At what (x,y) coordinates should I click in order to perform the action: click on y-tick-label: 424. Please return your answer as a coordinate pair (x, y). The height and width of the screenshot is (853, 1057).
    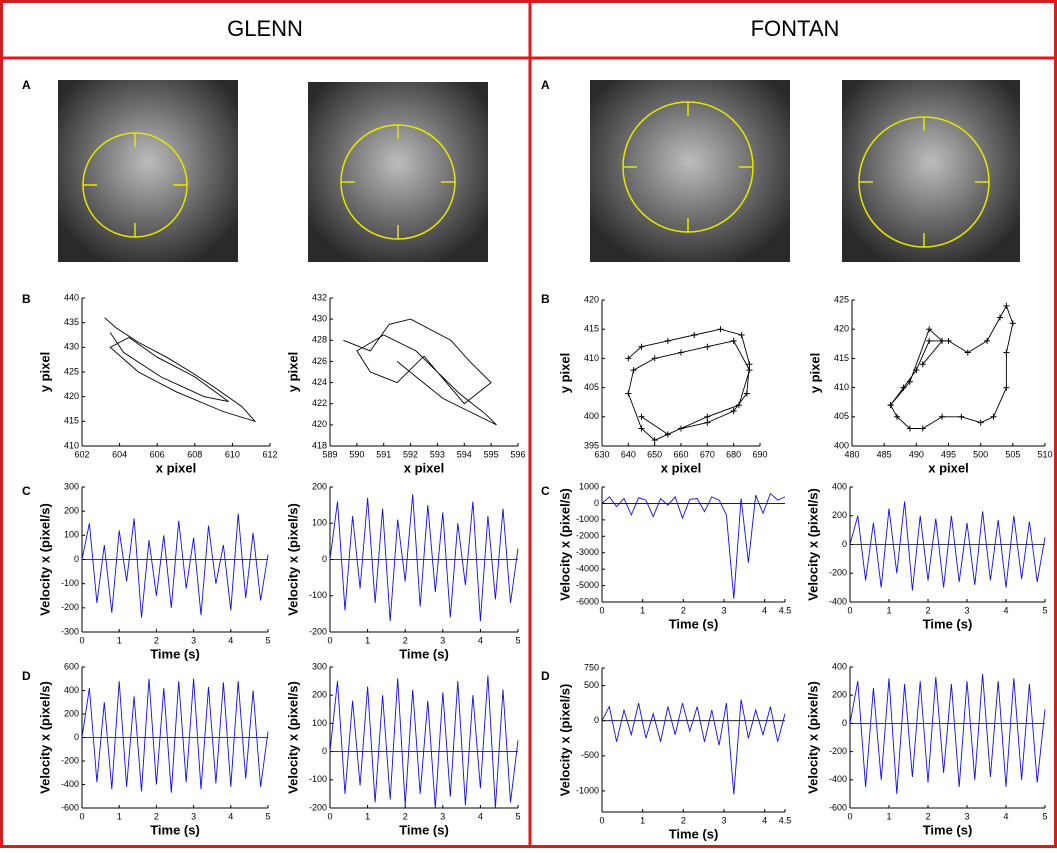
    Looking at the image, I should click on (319, 382).